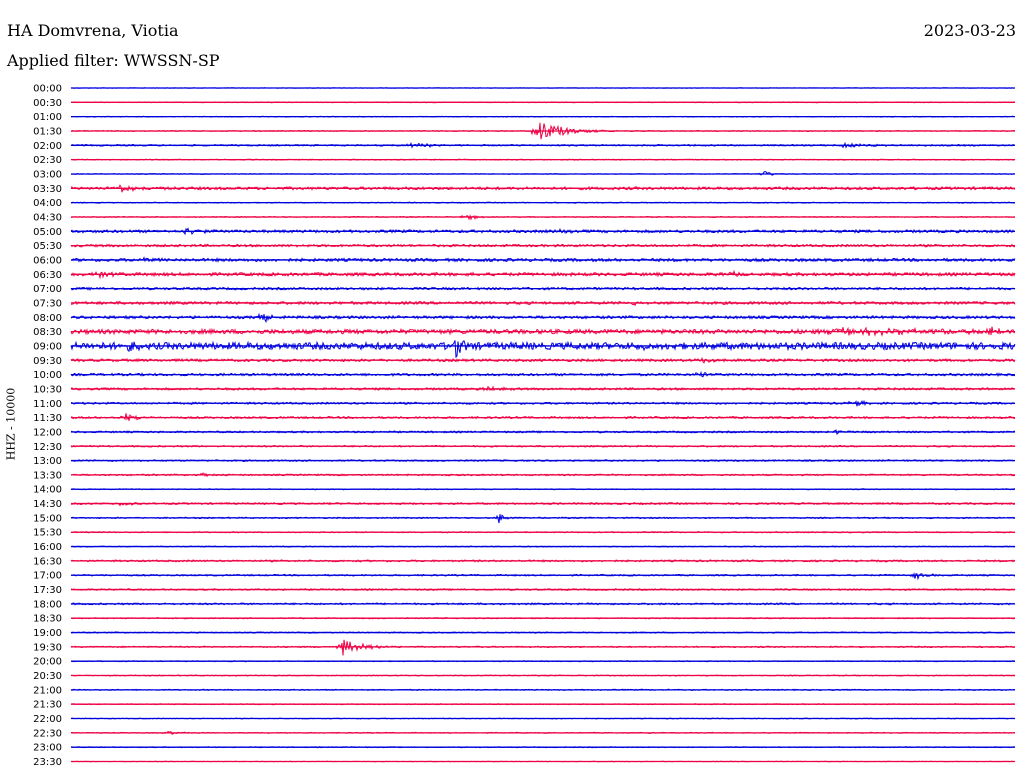 Image resolution: width=1024 pixels, height=780 pixels. Describe the element at coordinates (47, 762) in the screenshot. I see `row-time-label: 23:30` at that location.